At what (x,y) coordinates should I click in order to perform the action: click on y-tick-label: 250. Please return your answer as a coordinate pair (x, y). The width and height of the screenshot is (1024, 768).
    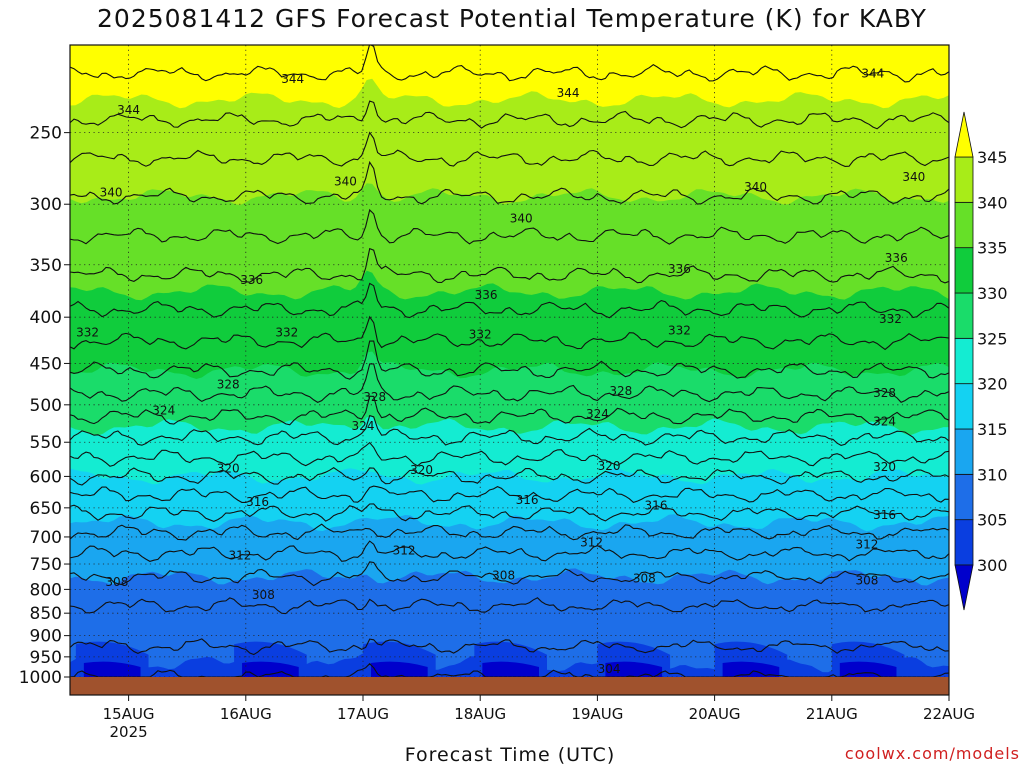
    Looking at the image, I should click on (46, 134).